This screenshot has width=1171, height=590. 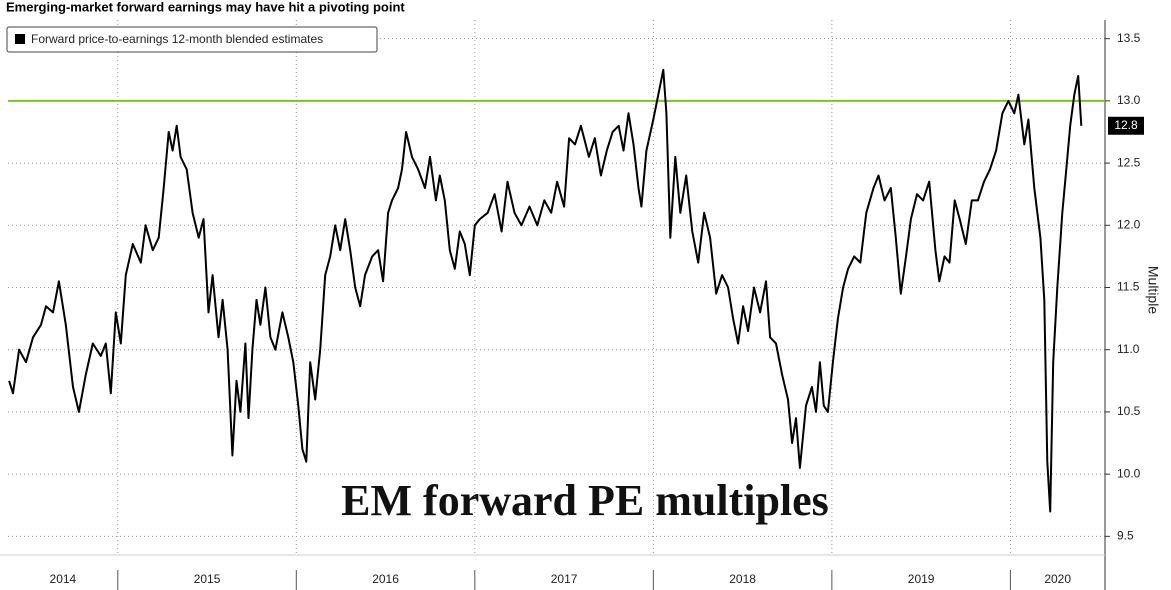 What do you see at coordinates (1125, 536) in the screenshot?
I see `y-tick-label: 9.5` at bounding box center [1125, 536].